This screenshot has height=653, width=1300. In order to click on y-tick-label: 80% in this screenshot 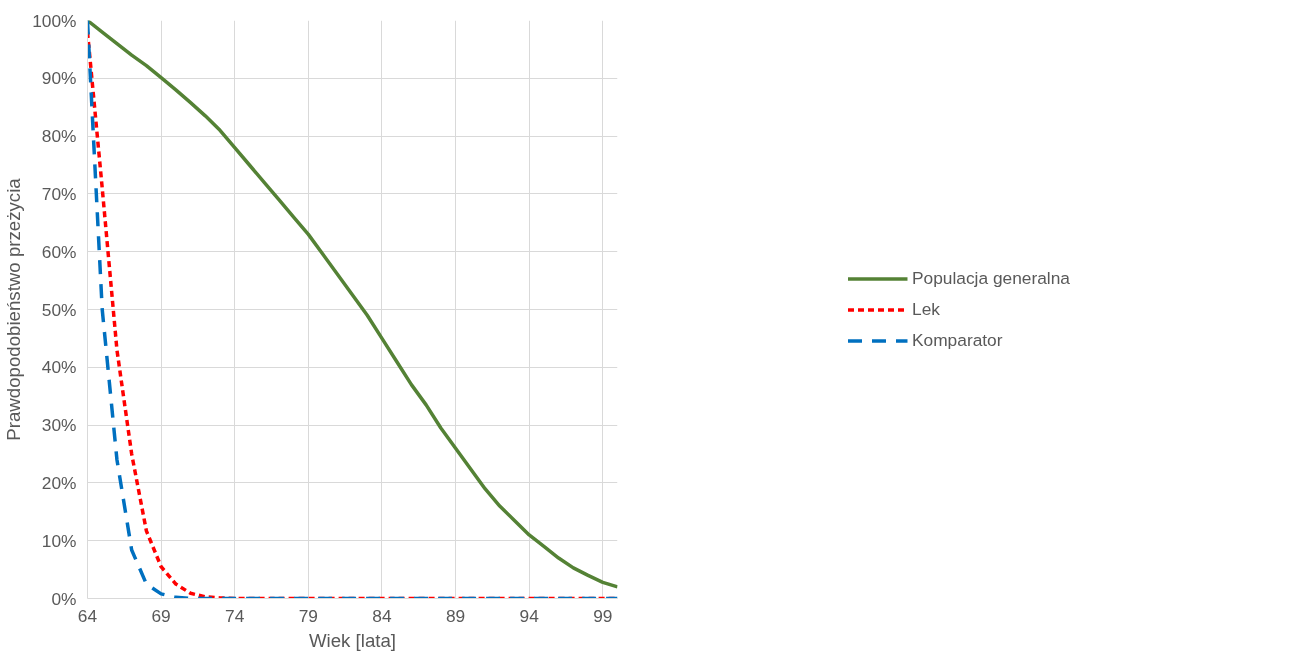, I will do `click(59, 136)`.